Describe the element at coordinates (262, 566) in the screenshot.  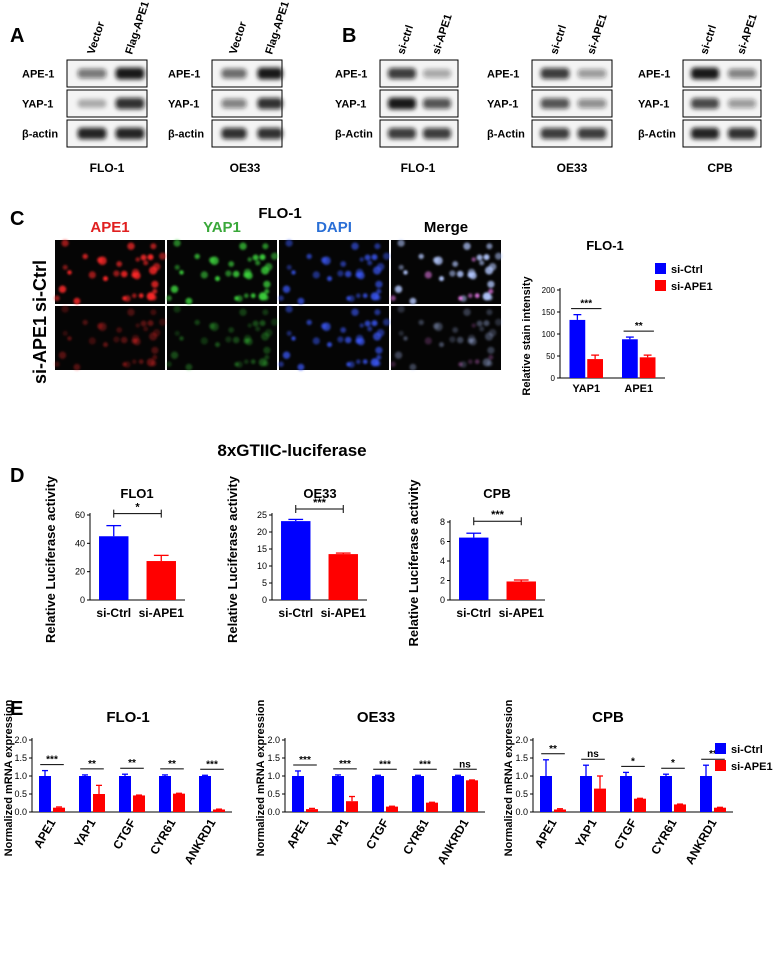
I see `y-tick-label: 10` at that location.